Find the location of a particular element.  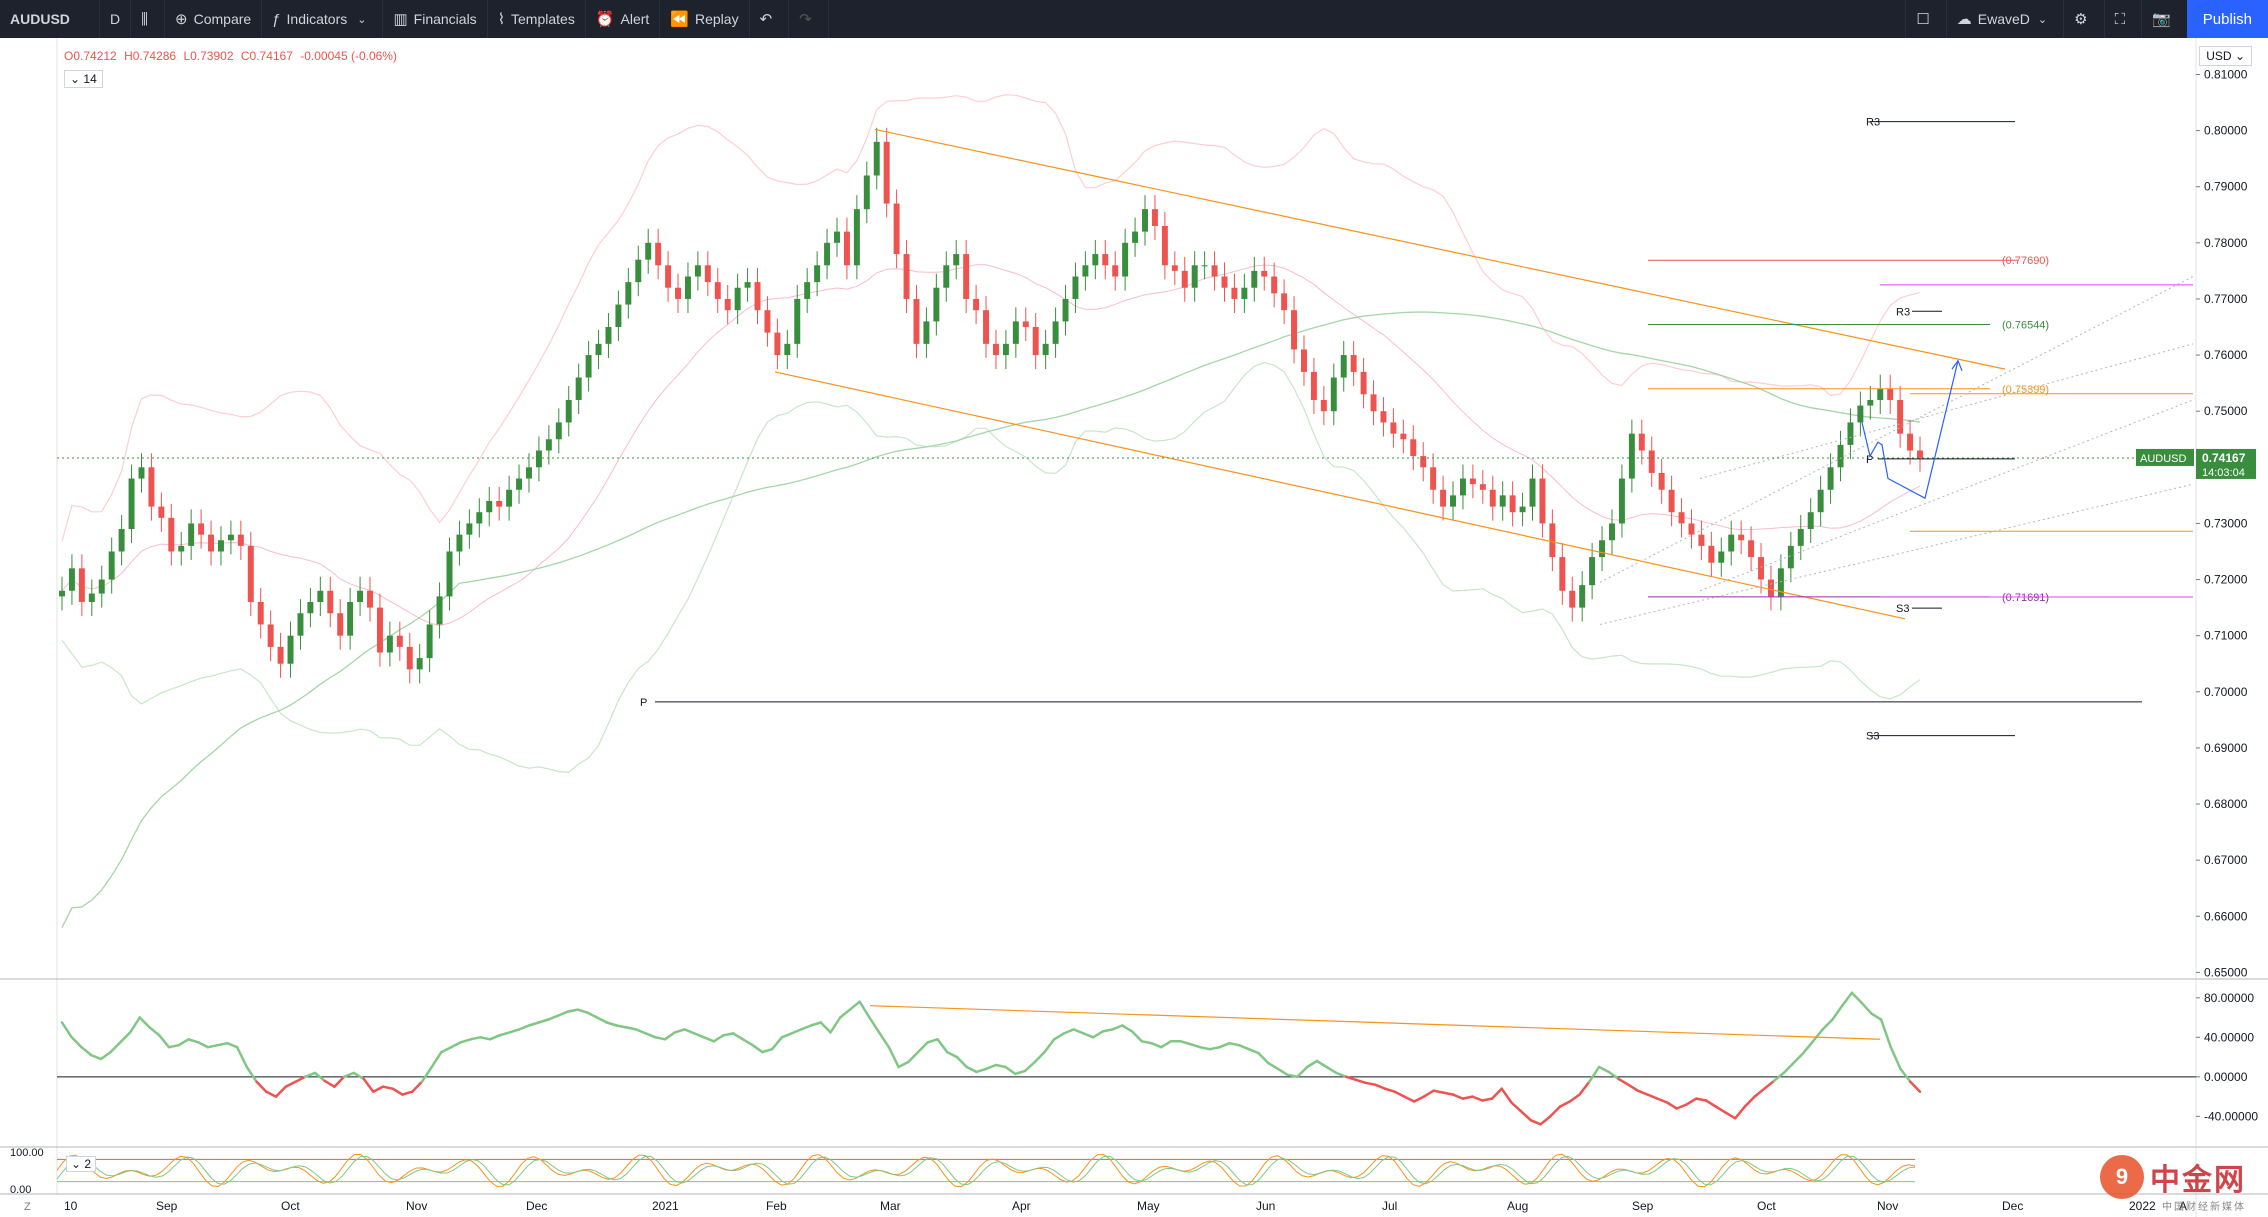

template-icon: ⌇ is located at coordinates (501, 19).